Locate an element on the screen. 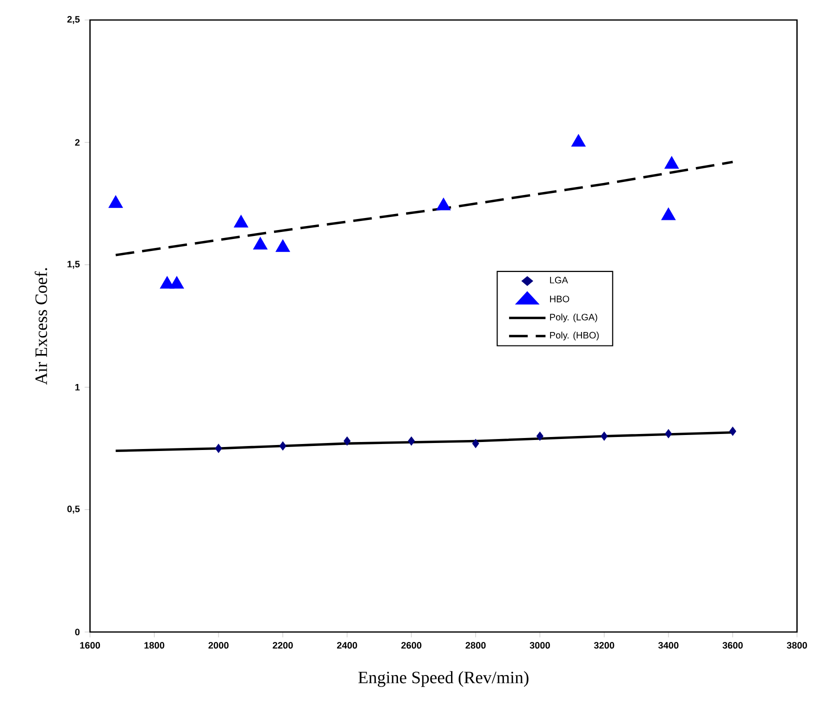 The width and height of the screenshot is (816, 718). x-tick-label: 2200 is located at coordinates (282, 645).